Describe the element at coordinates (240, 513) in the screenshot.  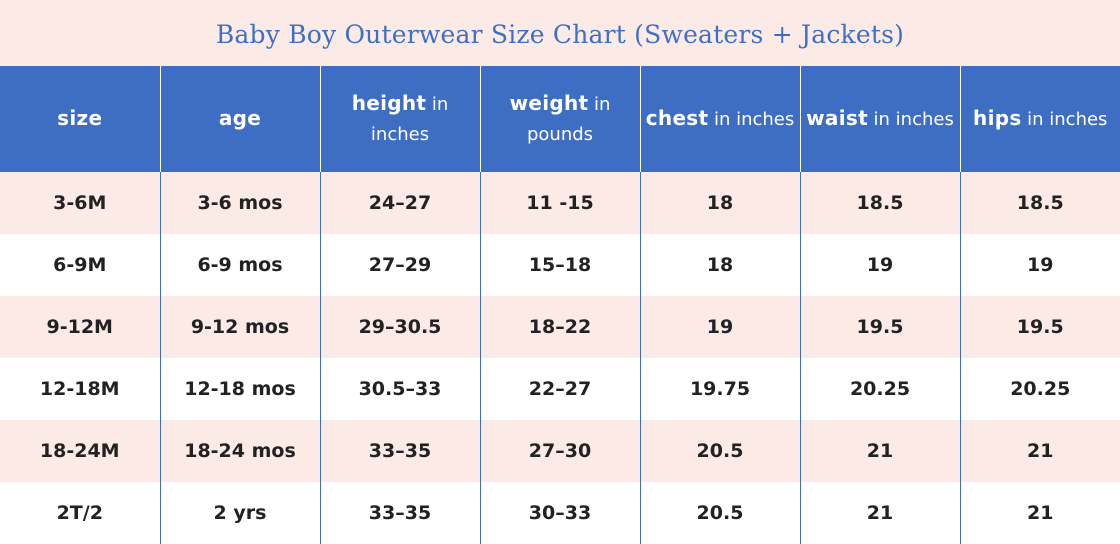
I see `cell-age: 2 yrs` at that location.